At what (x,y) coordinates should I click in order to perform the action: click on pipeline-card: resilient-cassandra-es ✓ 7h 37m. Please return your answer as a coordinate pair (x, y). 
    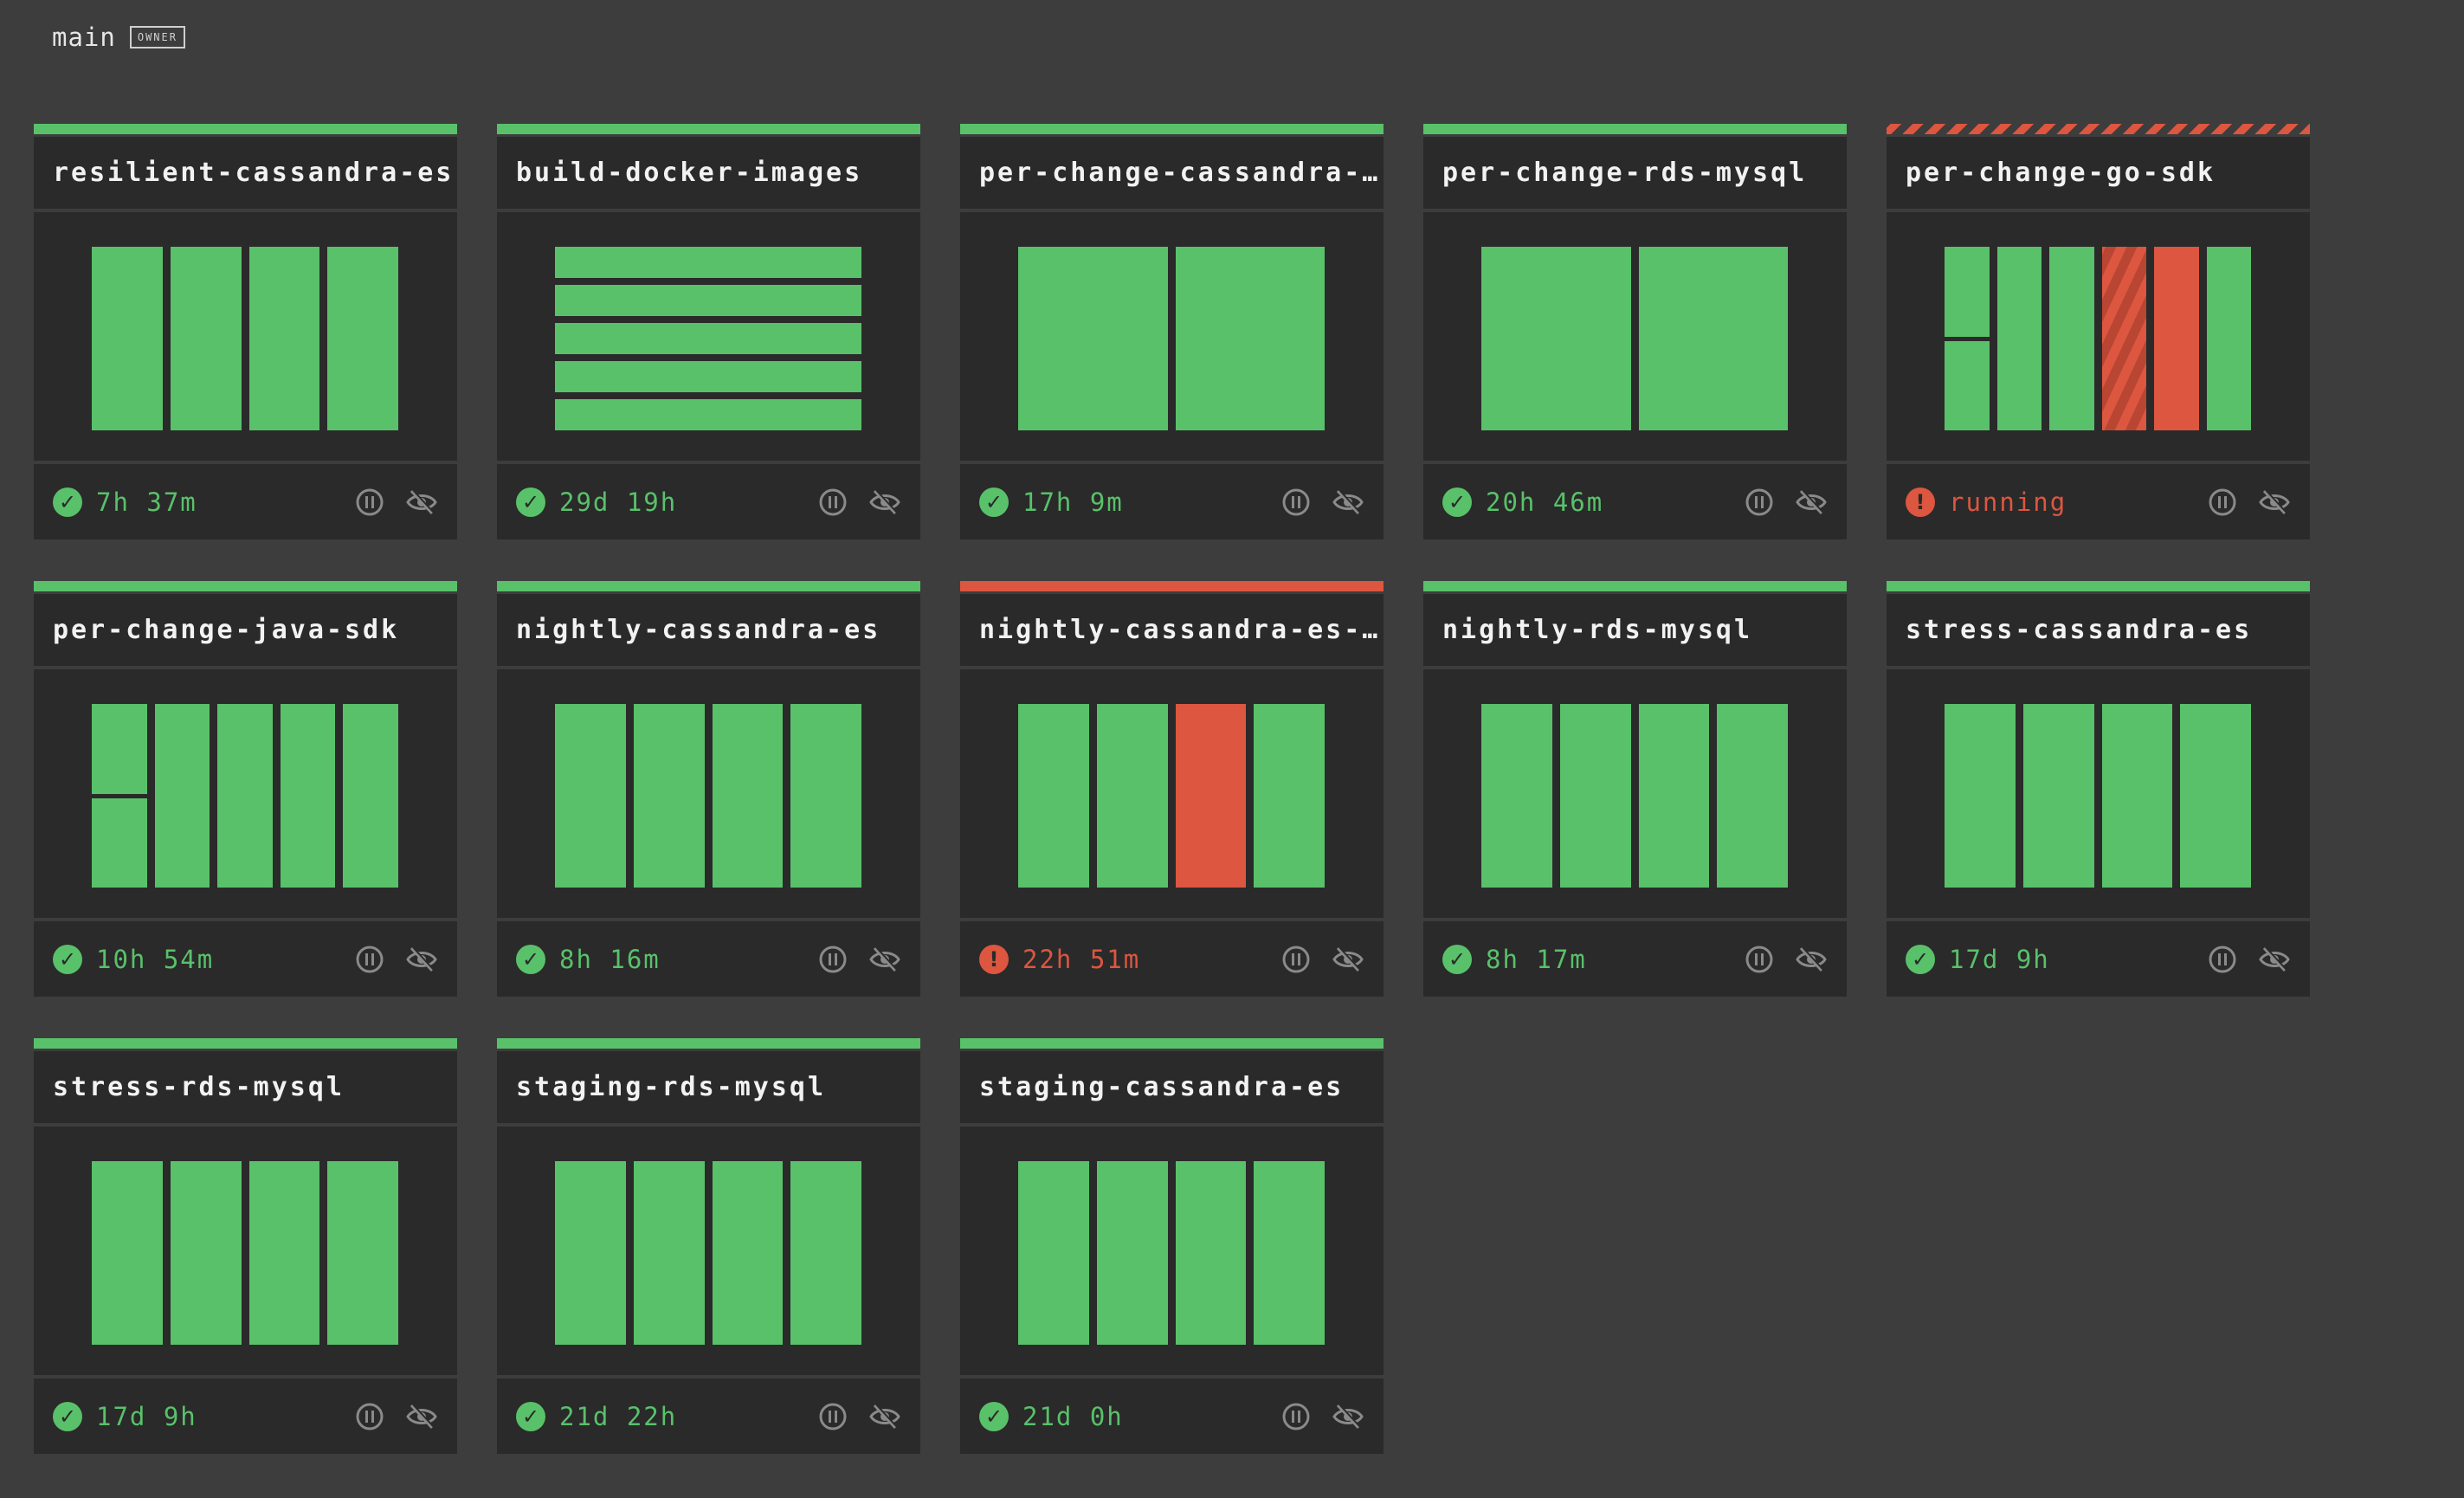
    Looking at the image, I should click on (245, 333).